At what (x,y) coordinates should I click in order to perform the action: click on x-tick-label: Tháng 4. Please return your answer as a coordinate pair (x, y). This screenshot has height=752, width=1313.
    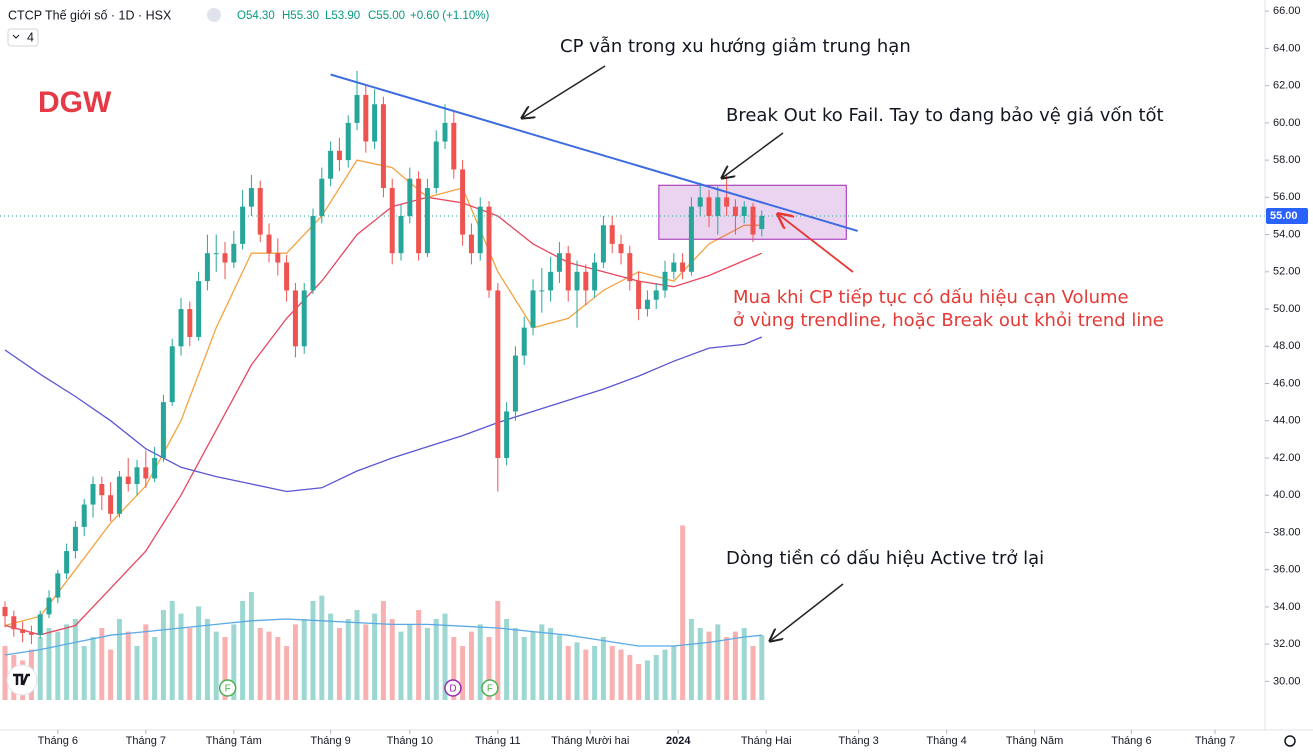
    Looking at the image, I should click on (946, 741).